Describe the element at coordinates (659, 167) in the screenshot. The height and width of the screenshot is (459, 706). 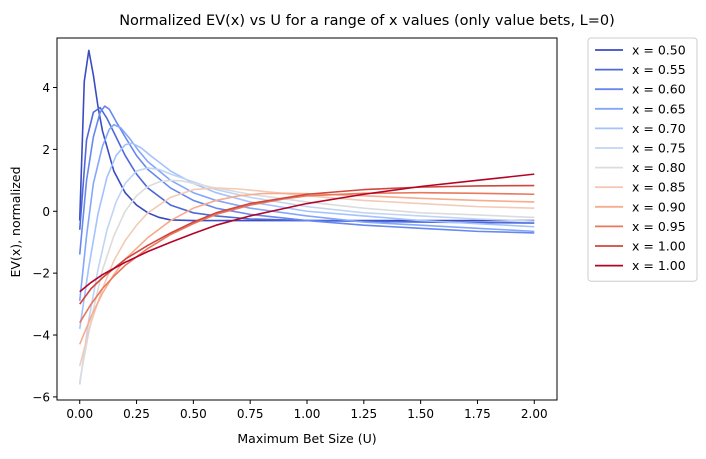
I see `legend-label: x = 0.80` at that location.